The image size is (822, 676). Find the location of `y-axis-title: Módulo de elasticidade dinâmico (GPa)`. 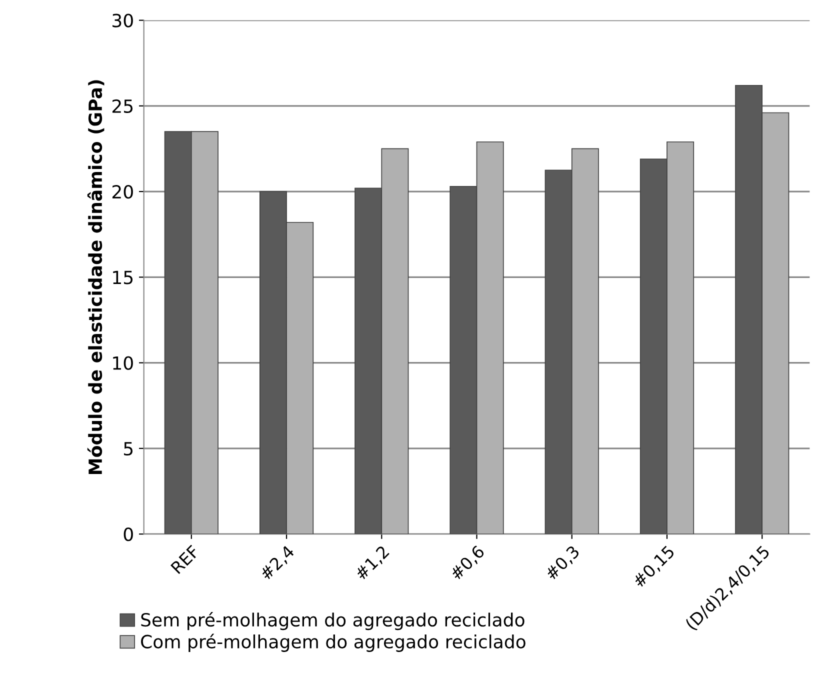

y-axis-title: Módulo de elasticidade dinâmico (GPa) is located at coordinates (95, 277).